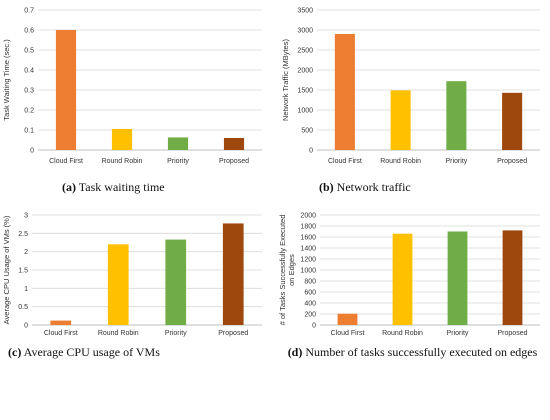 This screenshot has width=550, height=420. Describe the element at coordinates (15, 352) in the screenshot. I see `caption-c-letter: (c)` at that location.